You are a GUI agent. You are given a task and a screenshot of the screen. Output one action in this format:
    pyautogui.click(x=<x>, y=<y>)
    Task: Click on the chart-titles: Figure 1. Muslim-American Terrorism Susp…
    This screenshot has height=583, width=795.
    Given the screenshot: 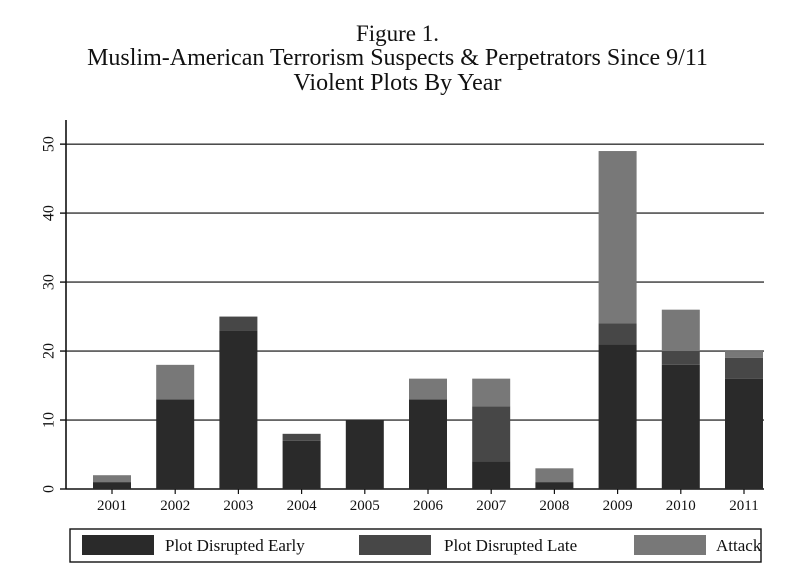 What is the action you would take?
    pyautogui.click(x=397, y=59)
    